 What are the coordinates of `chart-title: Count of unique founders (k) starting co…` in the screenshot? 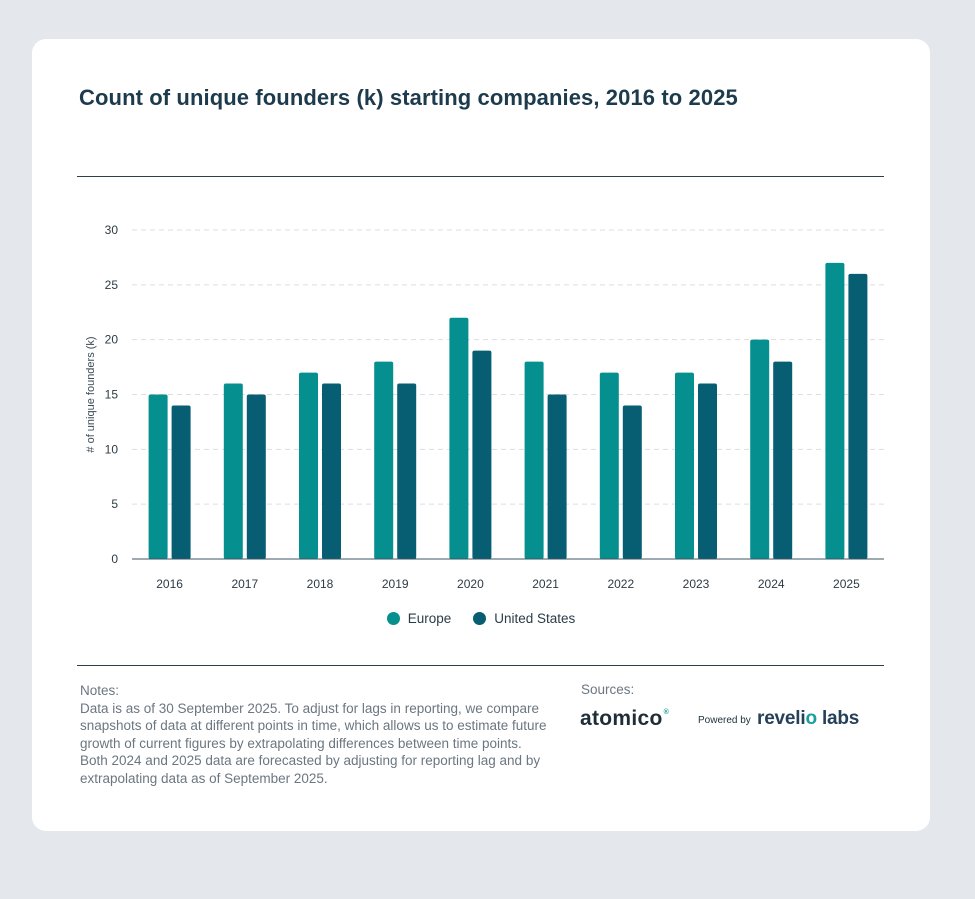 It's located at (408, 97).